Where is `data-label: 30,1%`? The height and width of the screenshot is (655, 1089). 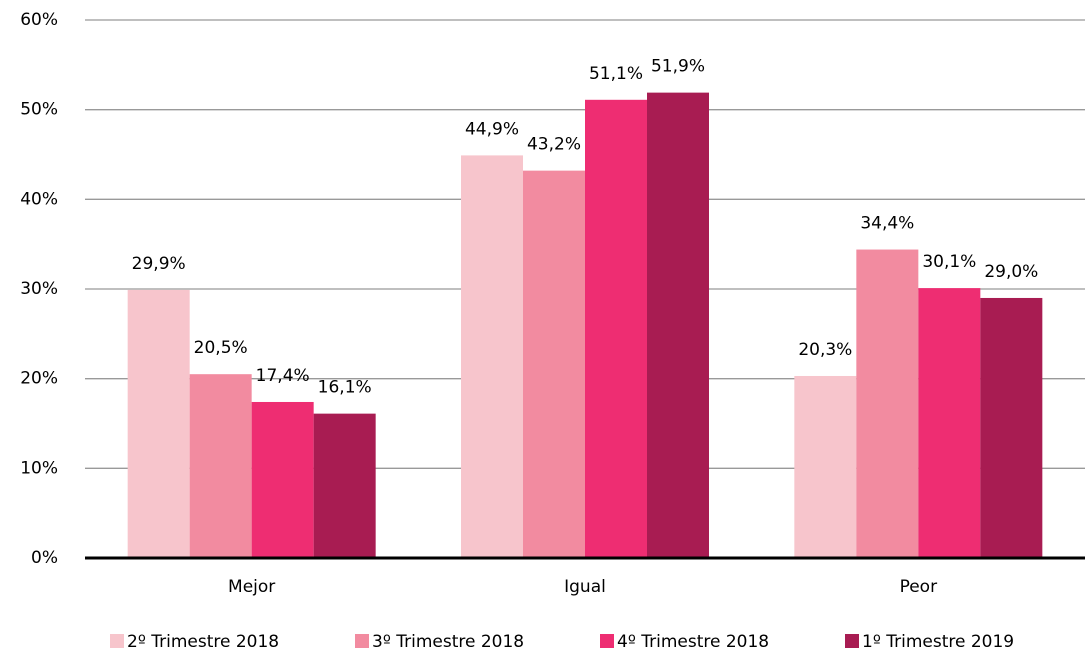 data-label: 30,1% is located at coordinates (949, 262).